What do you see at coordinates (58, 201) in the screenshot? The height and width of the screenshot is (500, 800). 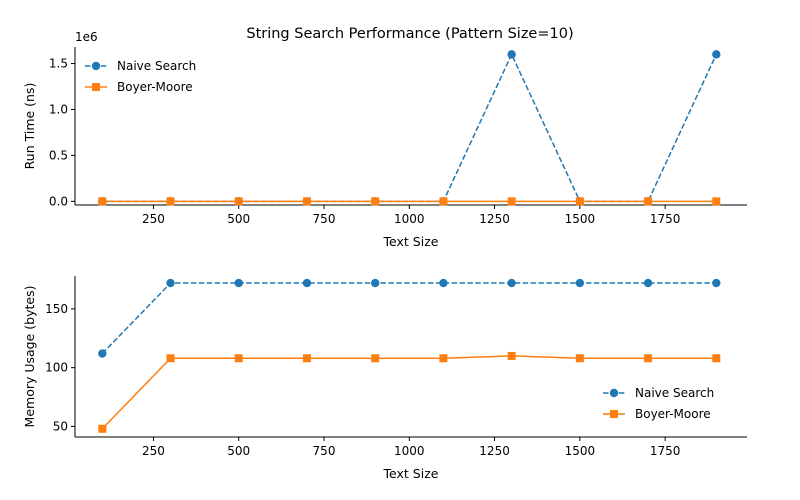 I see `y-tick-label: 0.0` at bounding box center [58, 201].